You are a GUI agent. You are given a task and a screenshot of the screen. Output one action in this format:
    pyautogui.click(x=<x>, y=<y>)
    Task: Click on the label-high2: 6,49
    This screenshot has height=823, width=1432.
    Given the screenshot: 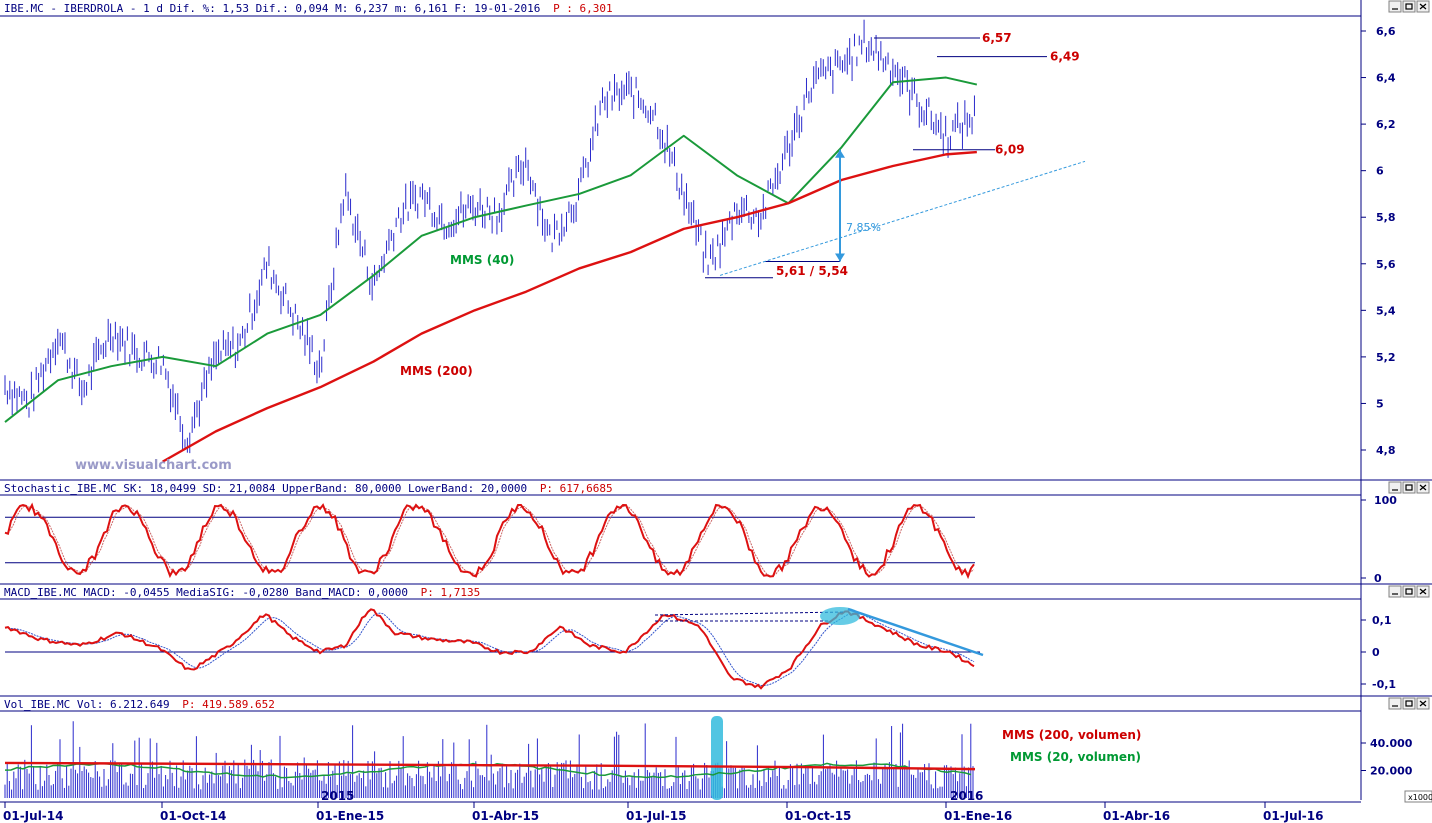 What is the action you would take?
    pyautogui.click(x=1065, y=57)
    